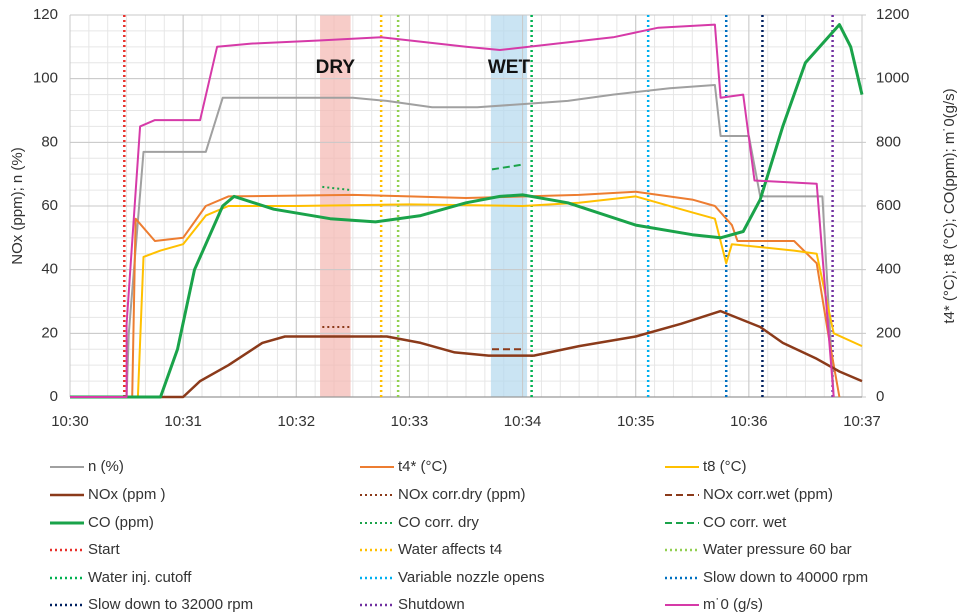 The height and width of the screenshot is (614, 967). I want to click on legend-label: Water affects t4, so click(450, 549).